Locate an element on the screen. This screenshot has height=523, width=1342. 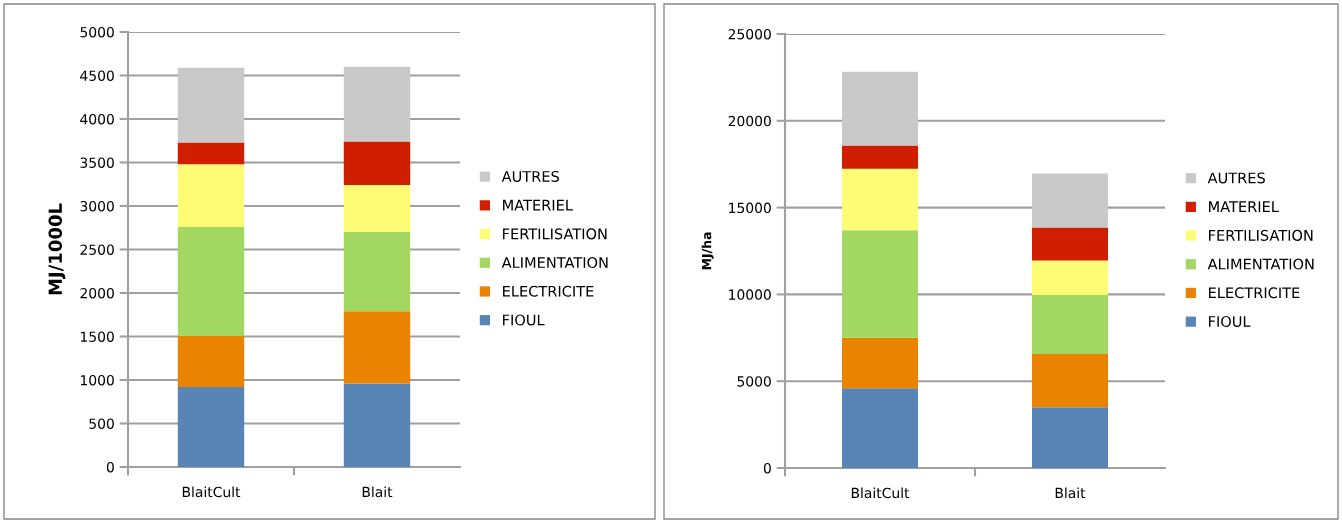
y-tick-label: 3500 is located at coordinates (97, 162).